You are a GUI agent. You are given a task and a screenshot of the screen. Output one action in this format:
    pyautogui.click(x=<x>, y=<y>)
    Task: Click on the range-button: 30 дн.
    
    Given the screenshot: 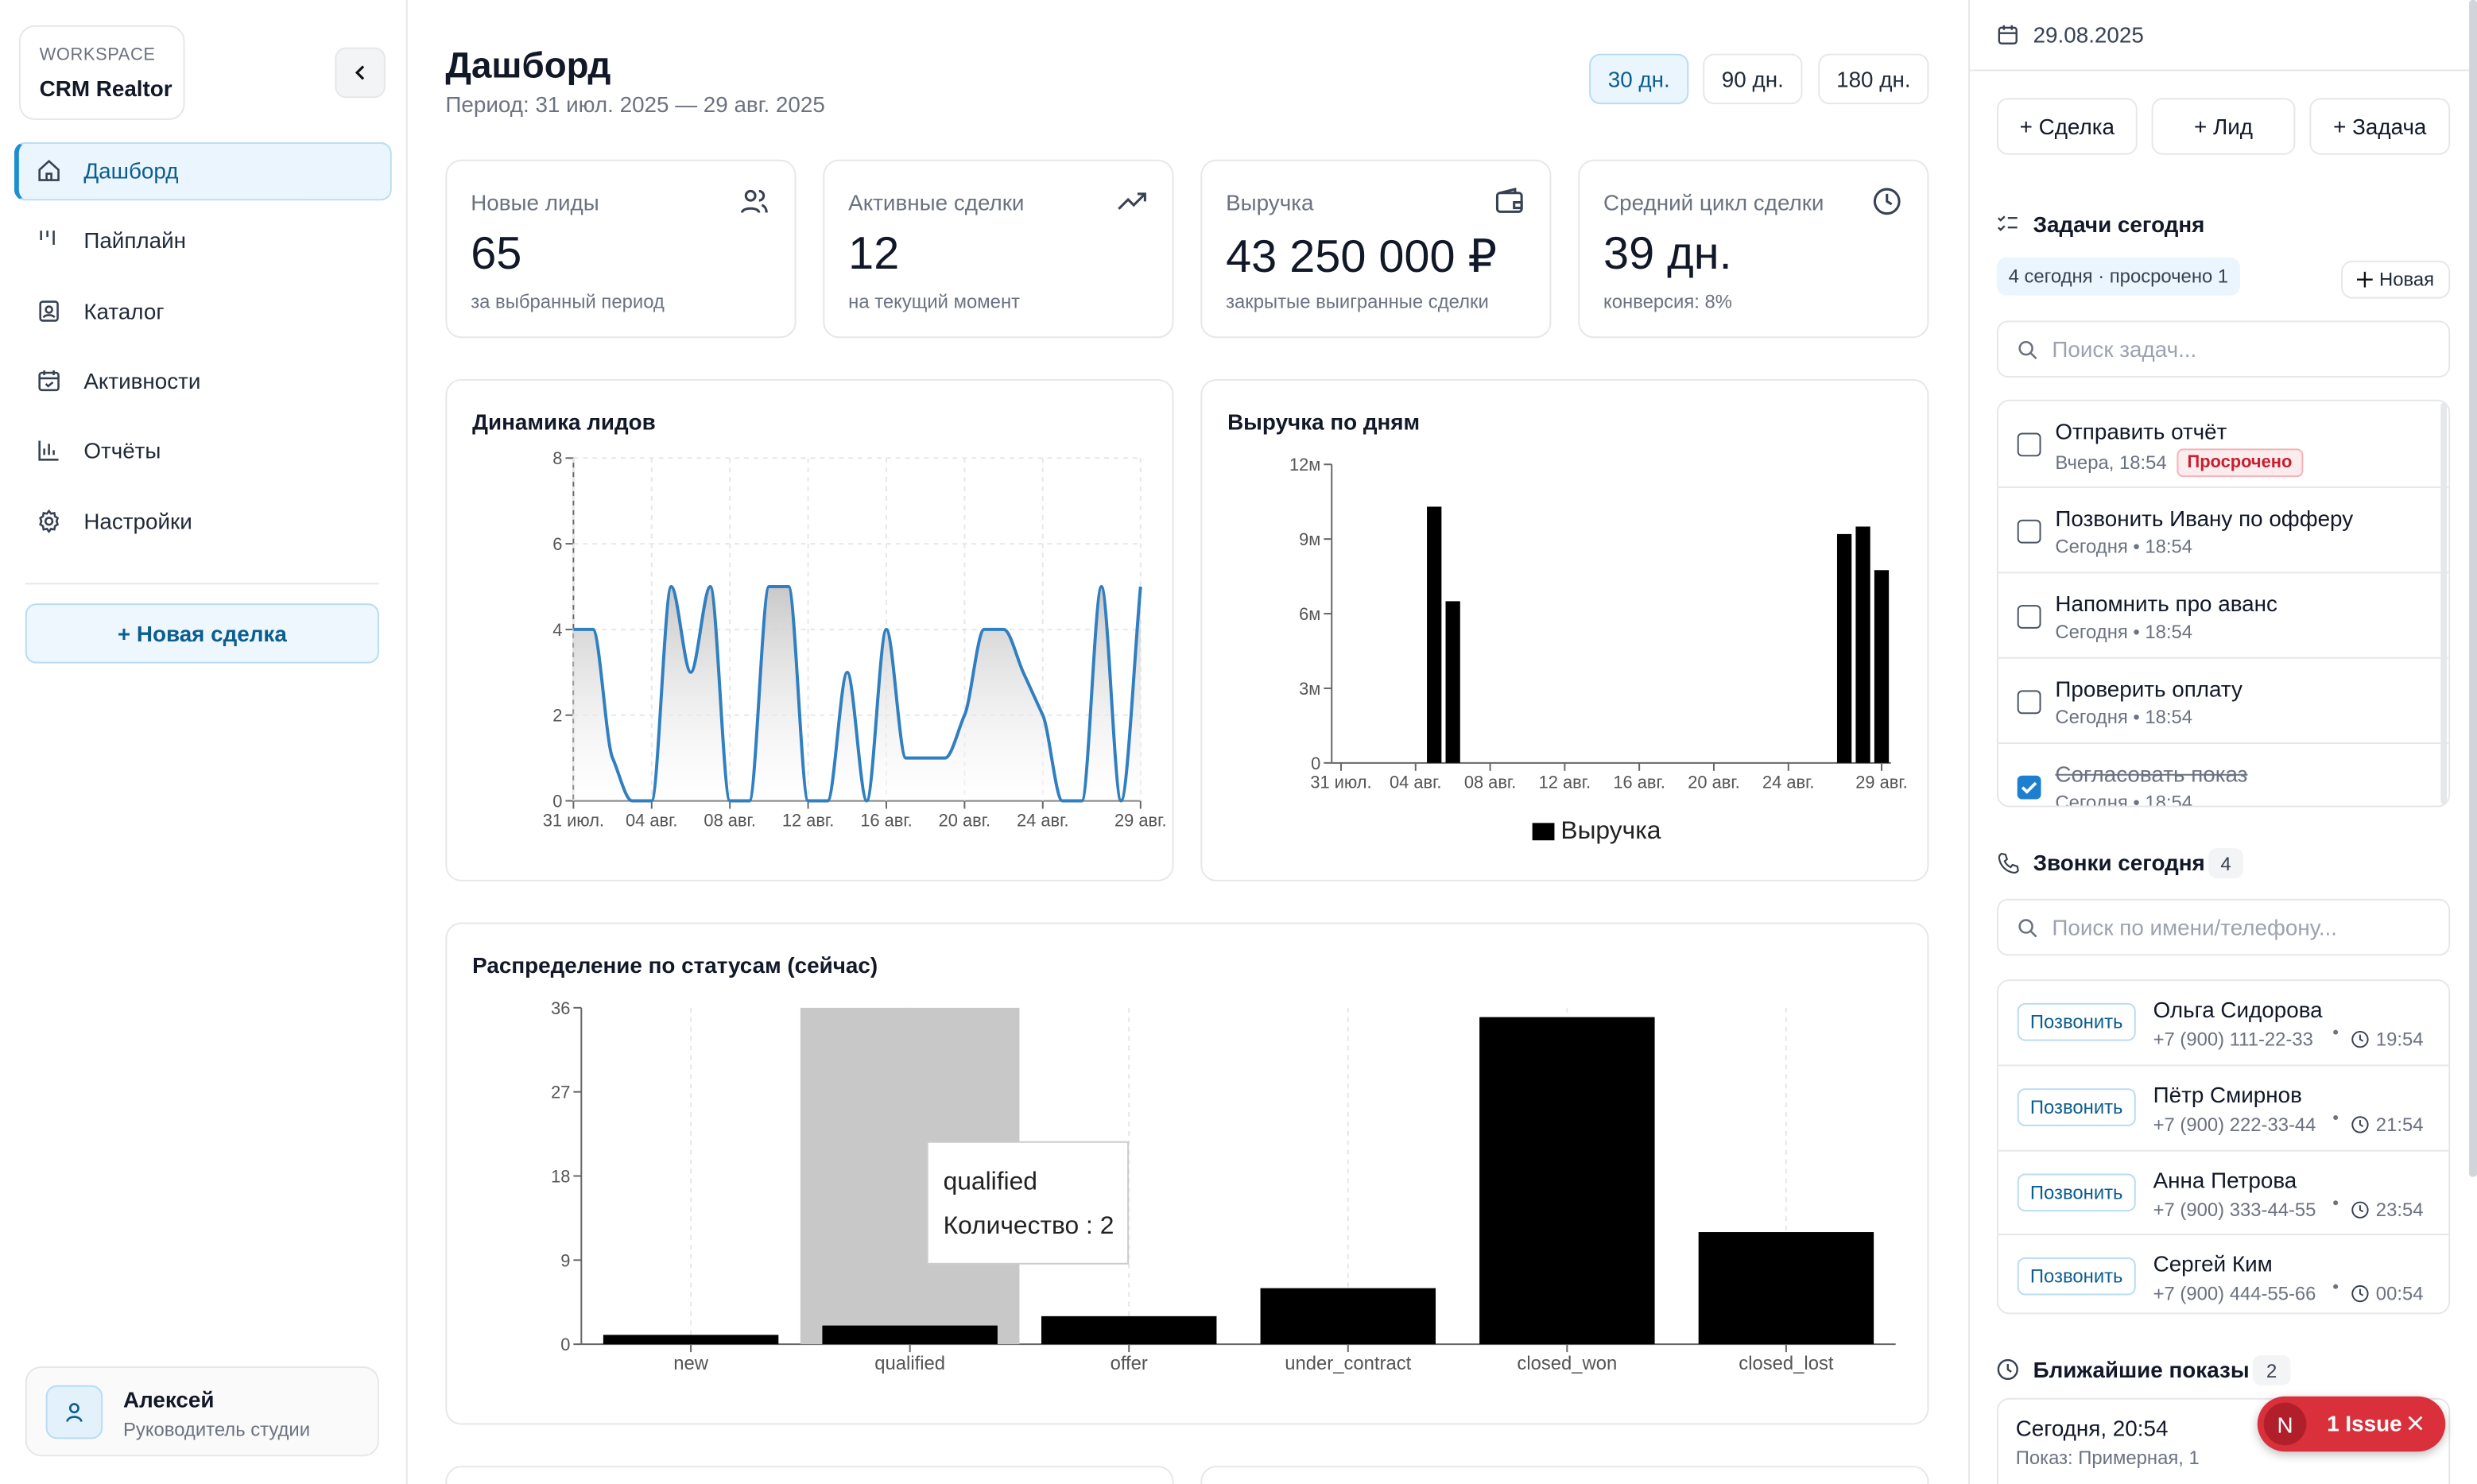 What is the action you would take?
    pyautogui.click(x=1639, y=79)
    